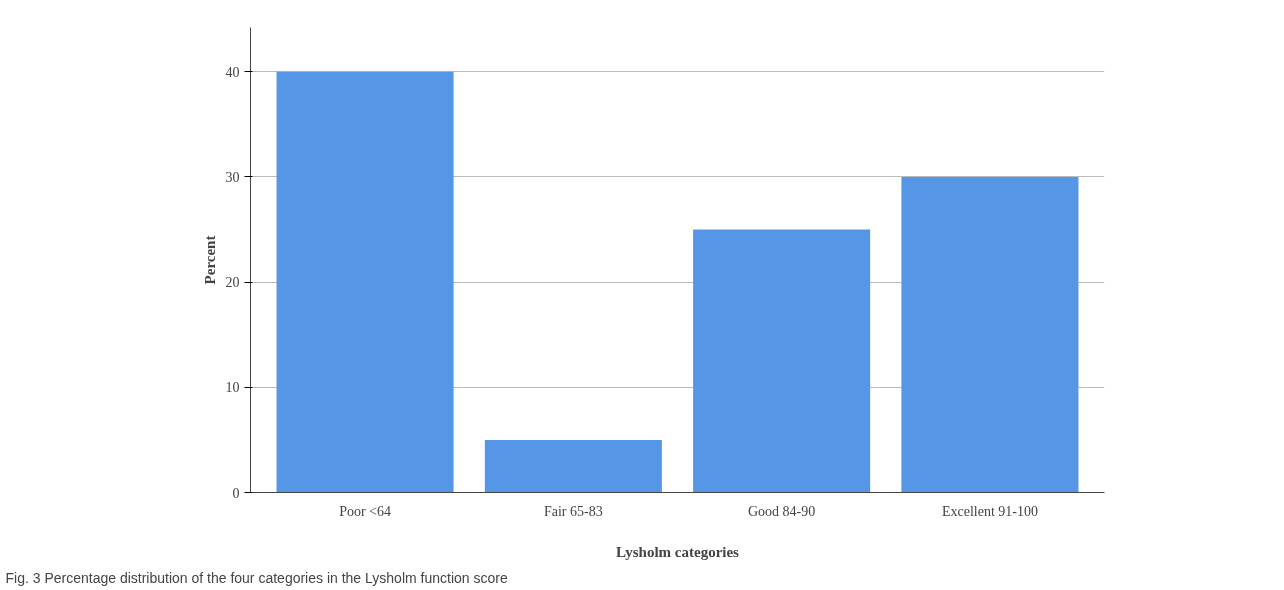 Image resolution: width=1284 pixels, height=590 pixels. Describe the element at coordinates (678, 551) in the screenshot. I see `x-axis-title: Lysholm categories` at that location.